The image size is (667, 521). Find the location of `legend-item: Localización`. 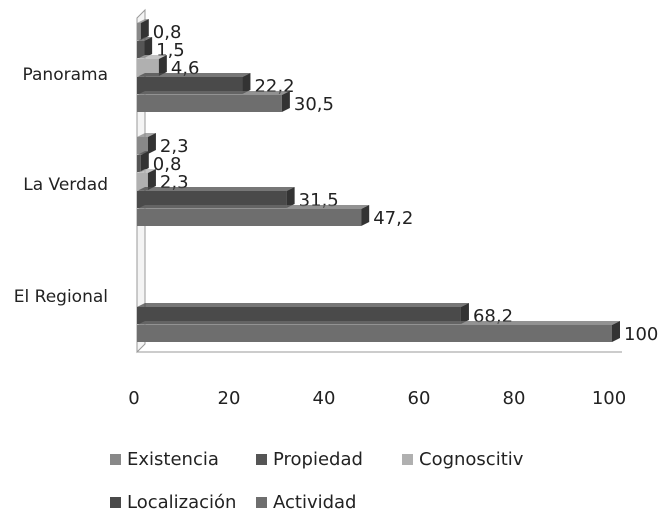

legend-item: Localización is located at coordinates (173, 502).